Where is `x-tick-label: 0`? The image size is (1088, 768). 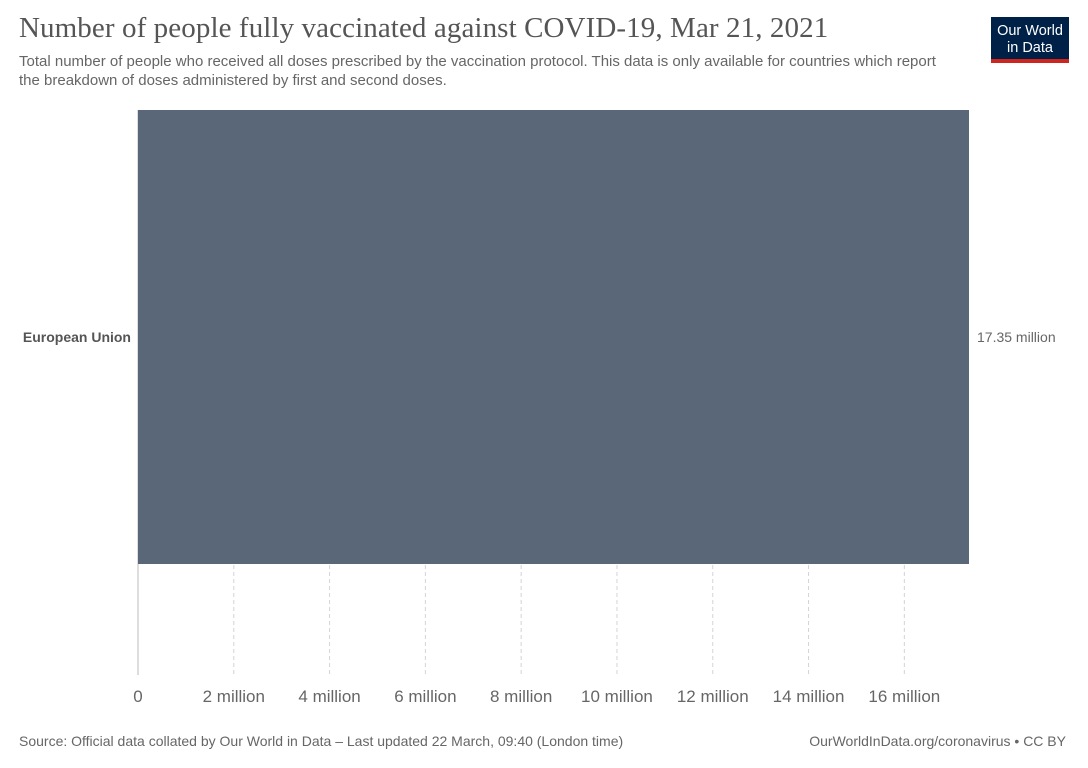 x-tick-label: 0 is located at coordinates (137, 696).